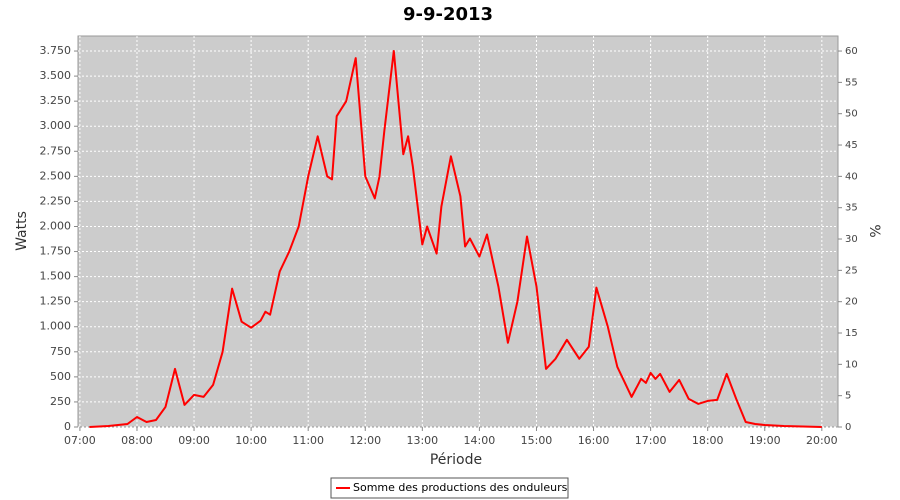  Describe the element at coordinates (22, 231) in the screenshot. I see `y-axis-label: Watts` at that location.